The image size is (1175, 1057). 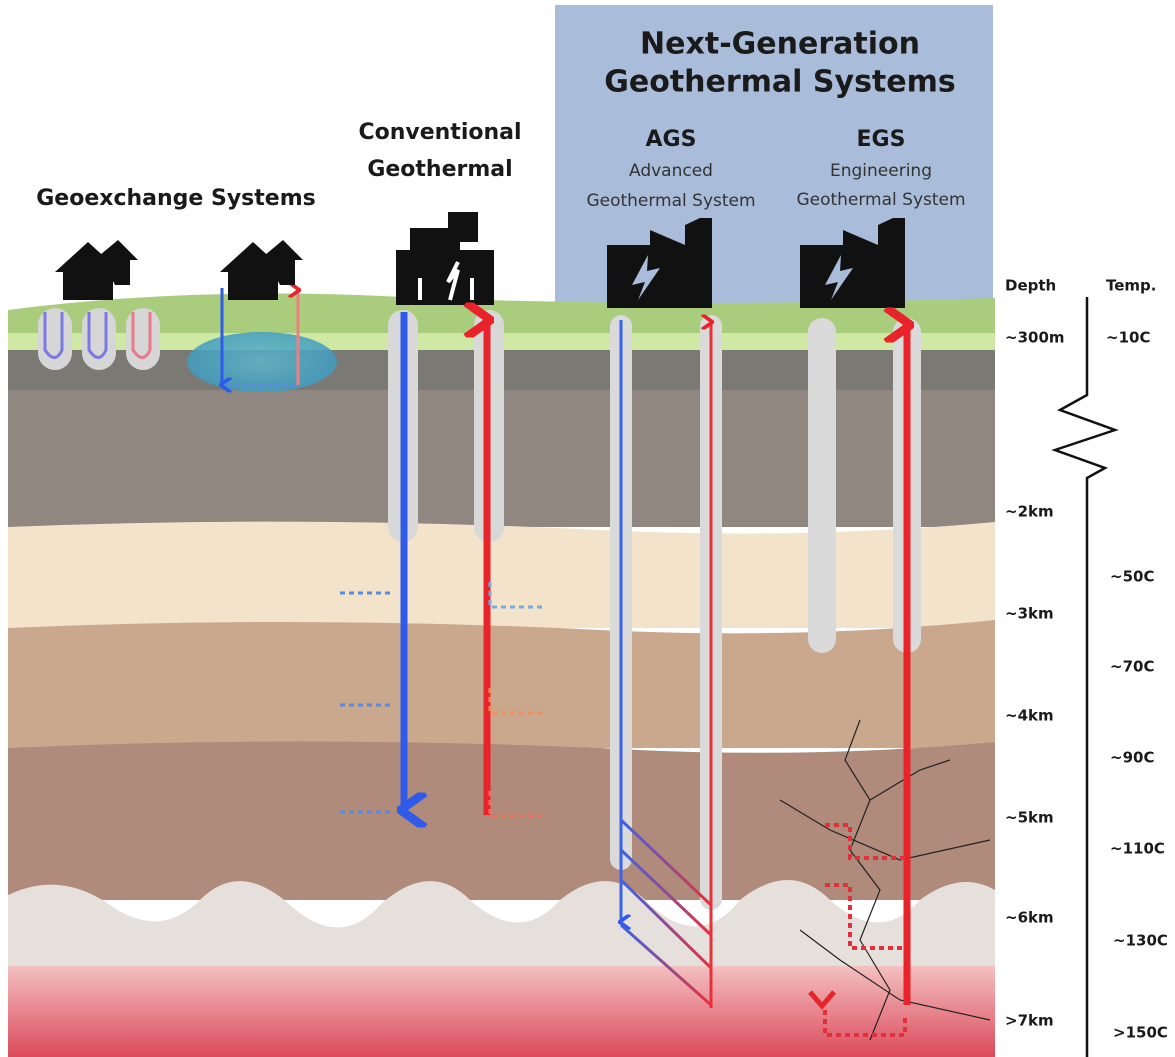 What do you see at coordinates (1128, 338) in the screenshot?
I see `temp-label: ~10C` at bounding box center [1128, 338].